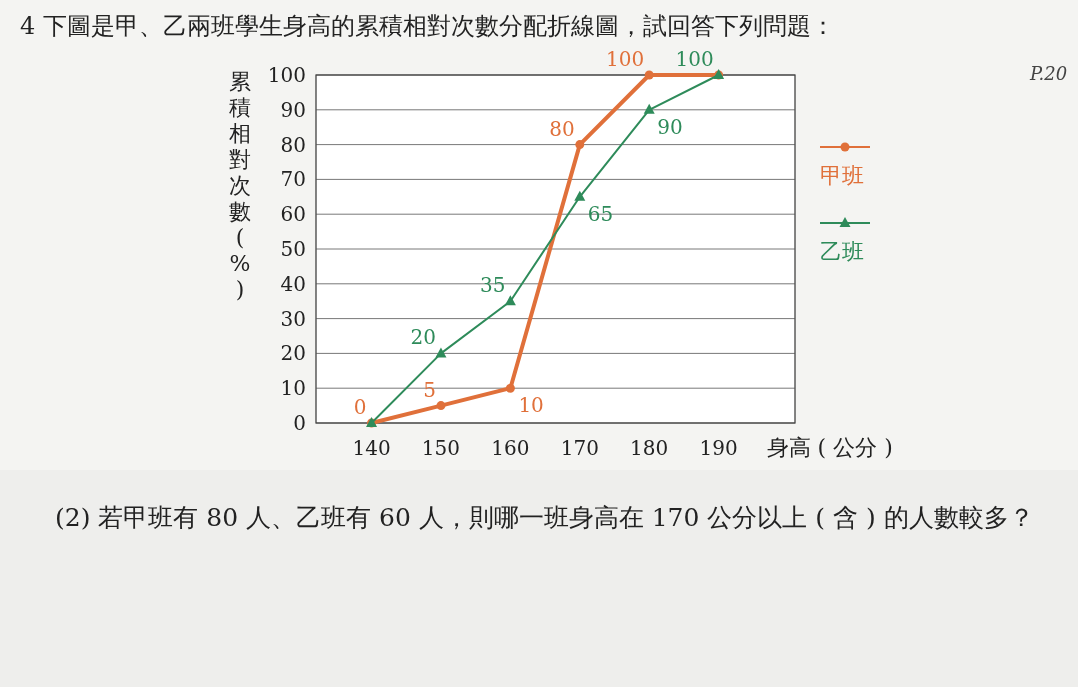 The width and height of the screenshot is (1078, 687). Describe the element at coordinates (829, 447) in the screenshot. I see `x-axis-title: 身高 ( 公分 )` at that location.